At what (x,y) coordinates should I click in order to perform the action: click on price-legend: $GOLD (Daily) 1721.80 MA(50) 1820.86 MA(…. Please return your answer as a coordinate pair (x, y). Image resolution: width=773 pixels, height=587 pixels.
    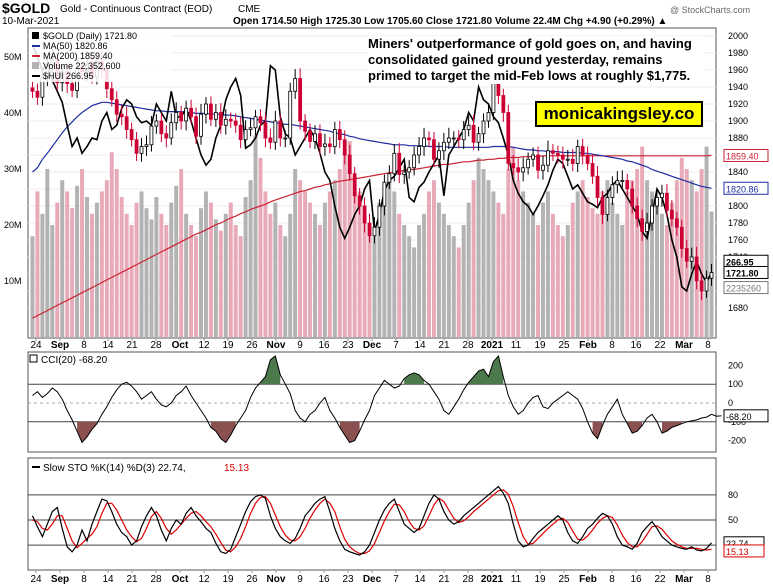
    Looking at the image, I should click on (100, 55).